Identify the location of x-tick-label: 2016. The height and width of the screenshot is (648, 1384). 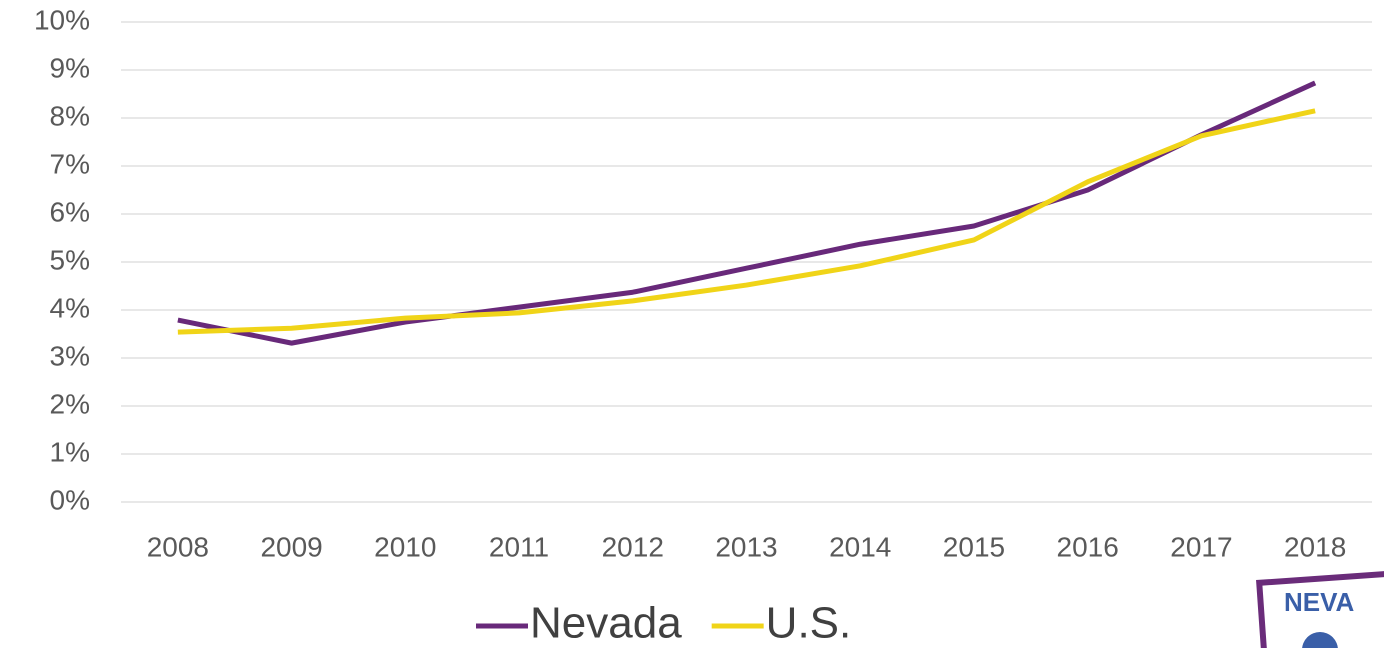
(1088, 546).